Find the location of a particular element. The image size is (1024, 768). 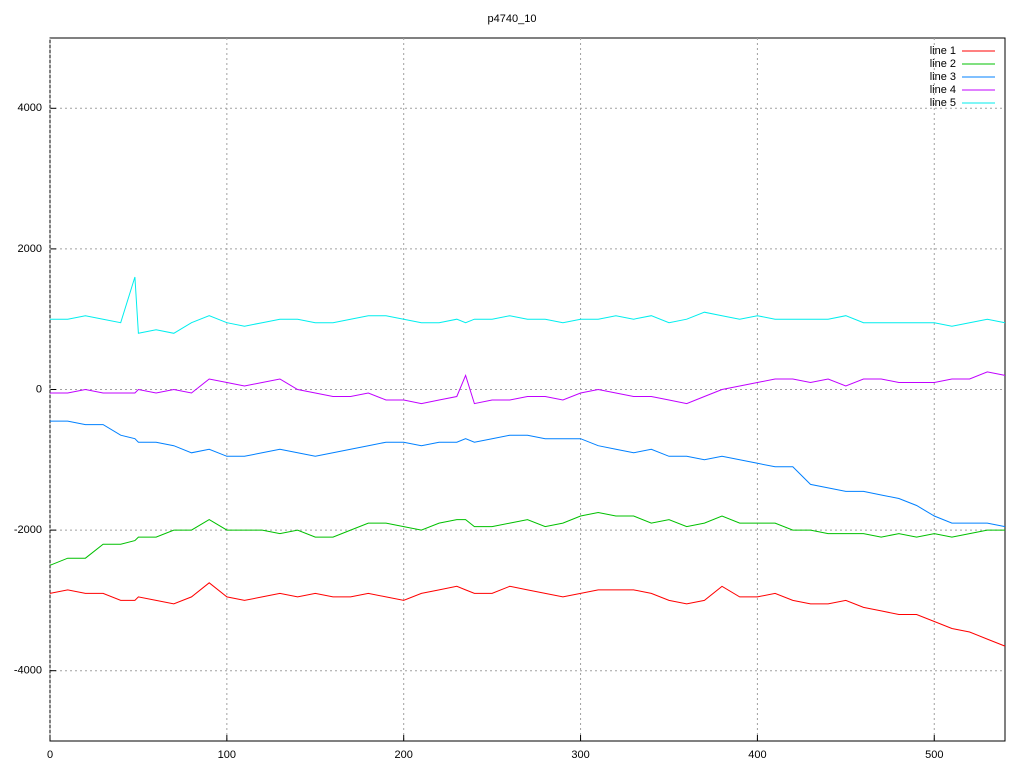

y-tick-label: 2000 is located at coordinates (30, 249).